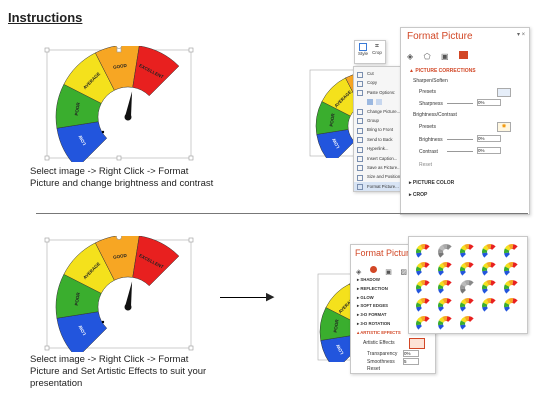 This screenshot has width=560, height=420. I want to click on sharpness-slider, so click(460, 103).